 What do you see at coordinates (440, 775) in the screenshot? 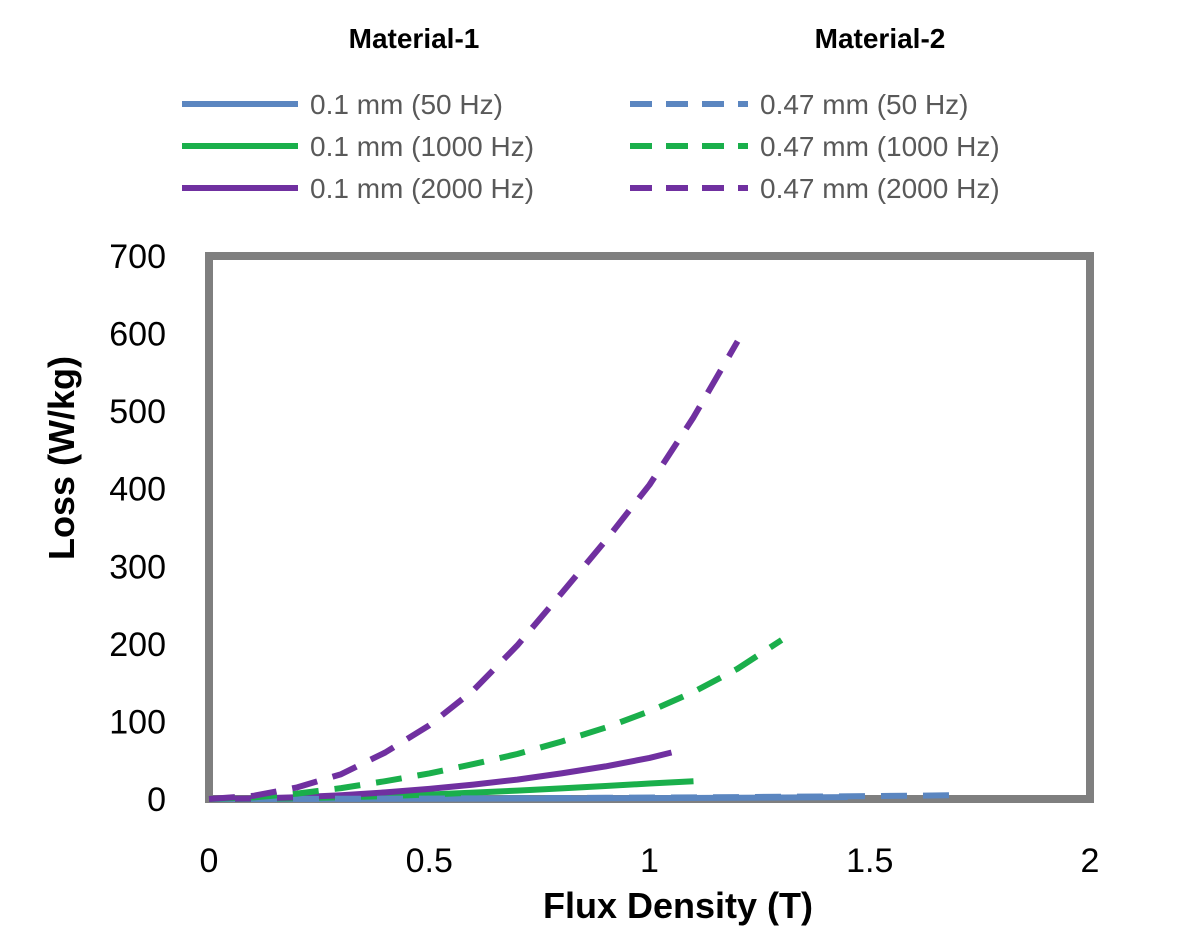
I see `series-line-0-1-mm-2000-hz-` at bounding box center [440, 775].